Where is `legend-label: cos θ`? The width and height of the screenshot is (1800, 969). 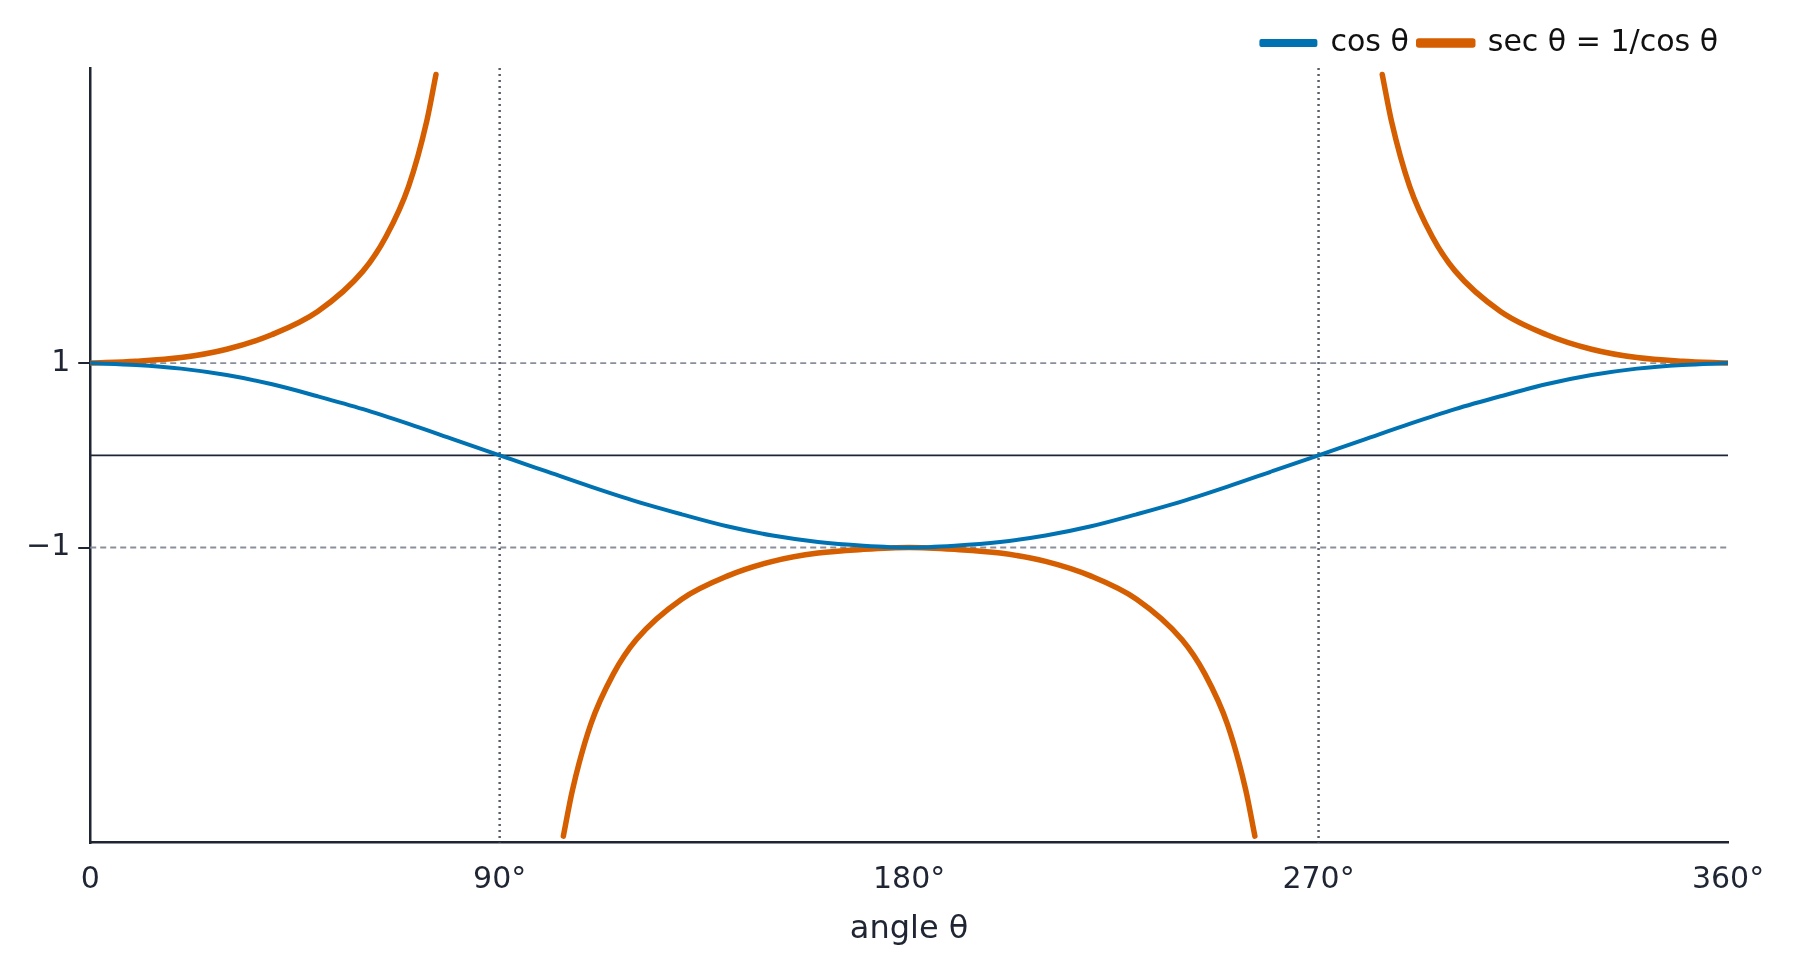
legend-label: cos θ is located at coordinates (1369, 40).